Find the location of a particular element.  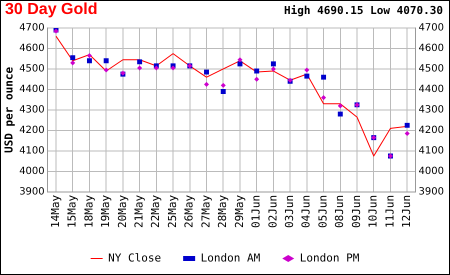

x-tick-label: 25May is located at coordinates (172, 211).